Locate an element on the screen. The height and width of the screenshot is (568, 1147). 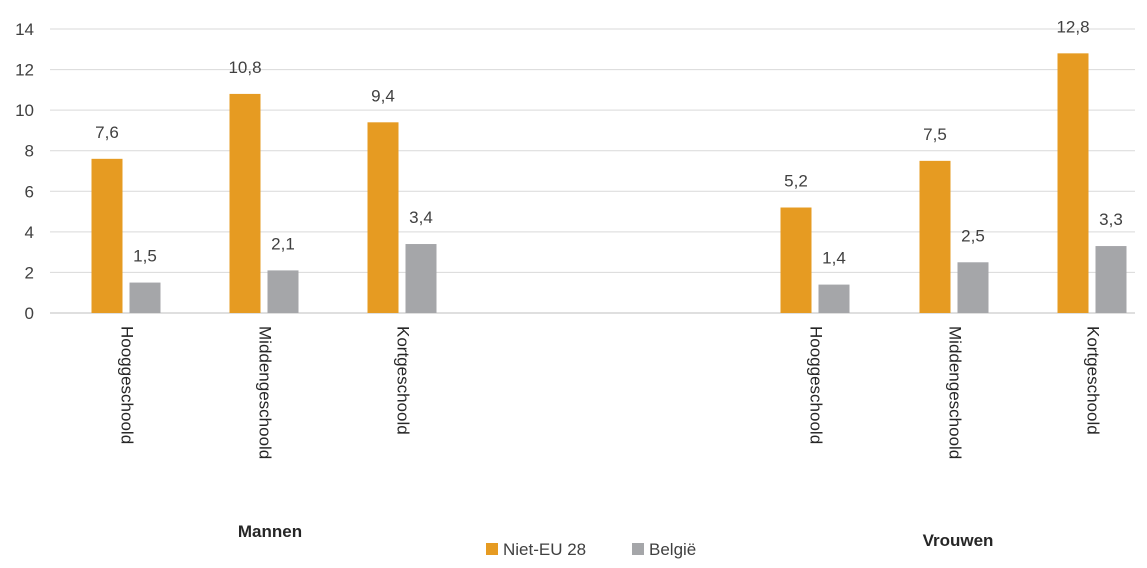
data-label: 9,4 is located at coordinates (383, 95).